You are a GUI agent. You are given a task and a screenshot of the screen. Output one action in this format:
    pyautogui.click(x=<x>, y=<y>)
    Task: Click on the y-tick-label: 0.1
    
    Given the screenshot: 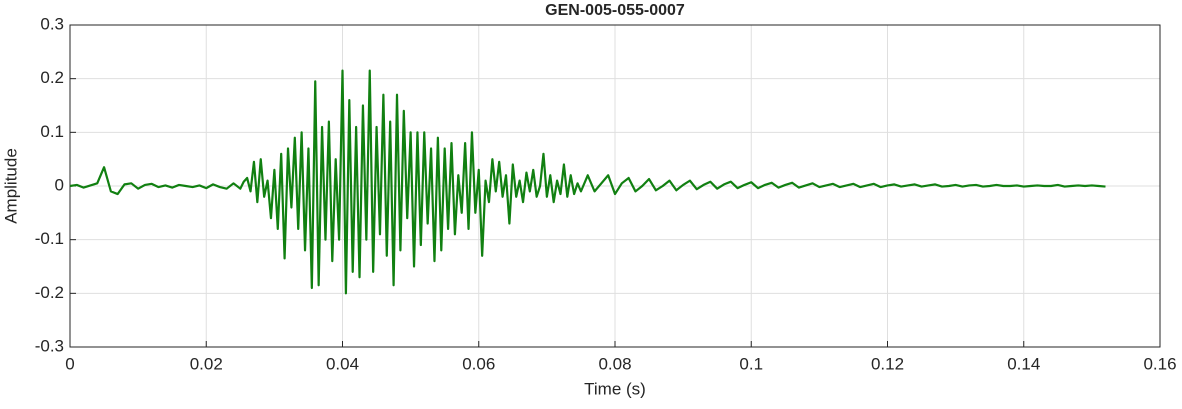 What is the action you would take?
    pyautogui.click(x=52, y=131)
    